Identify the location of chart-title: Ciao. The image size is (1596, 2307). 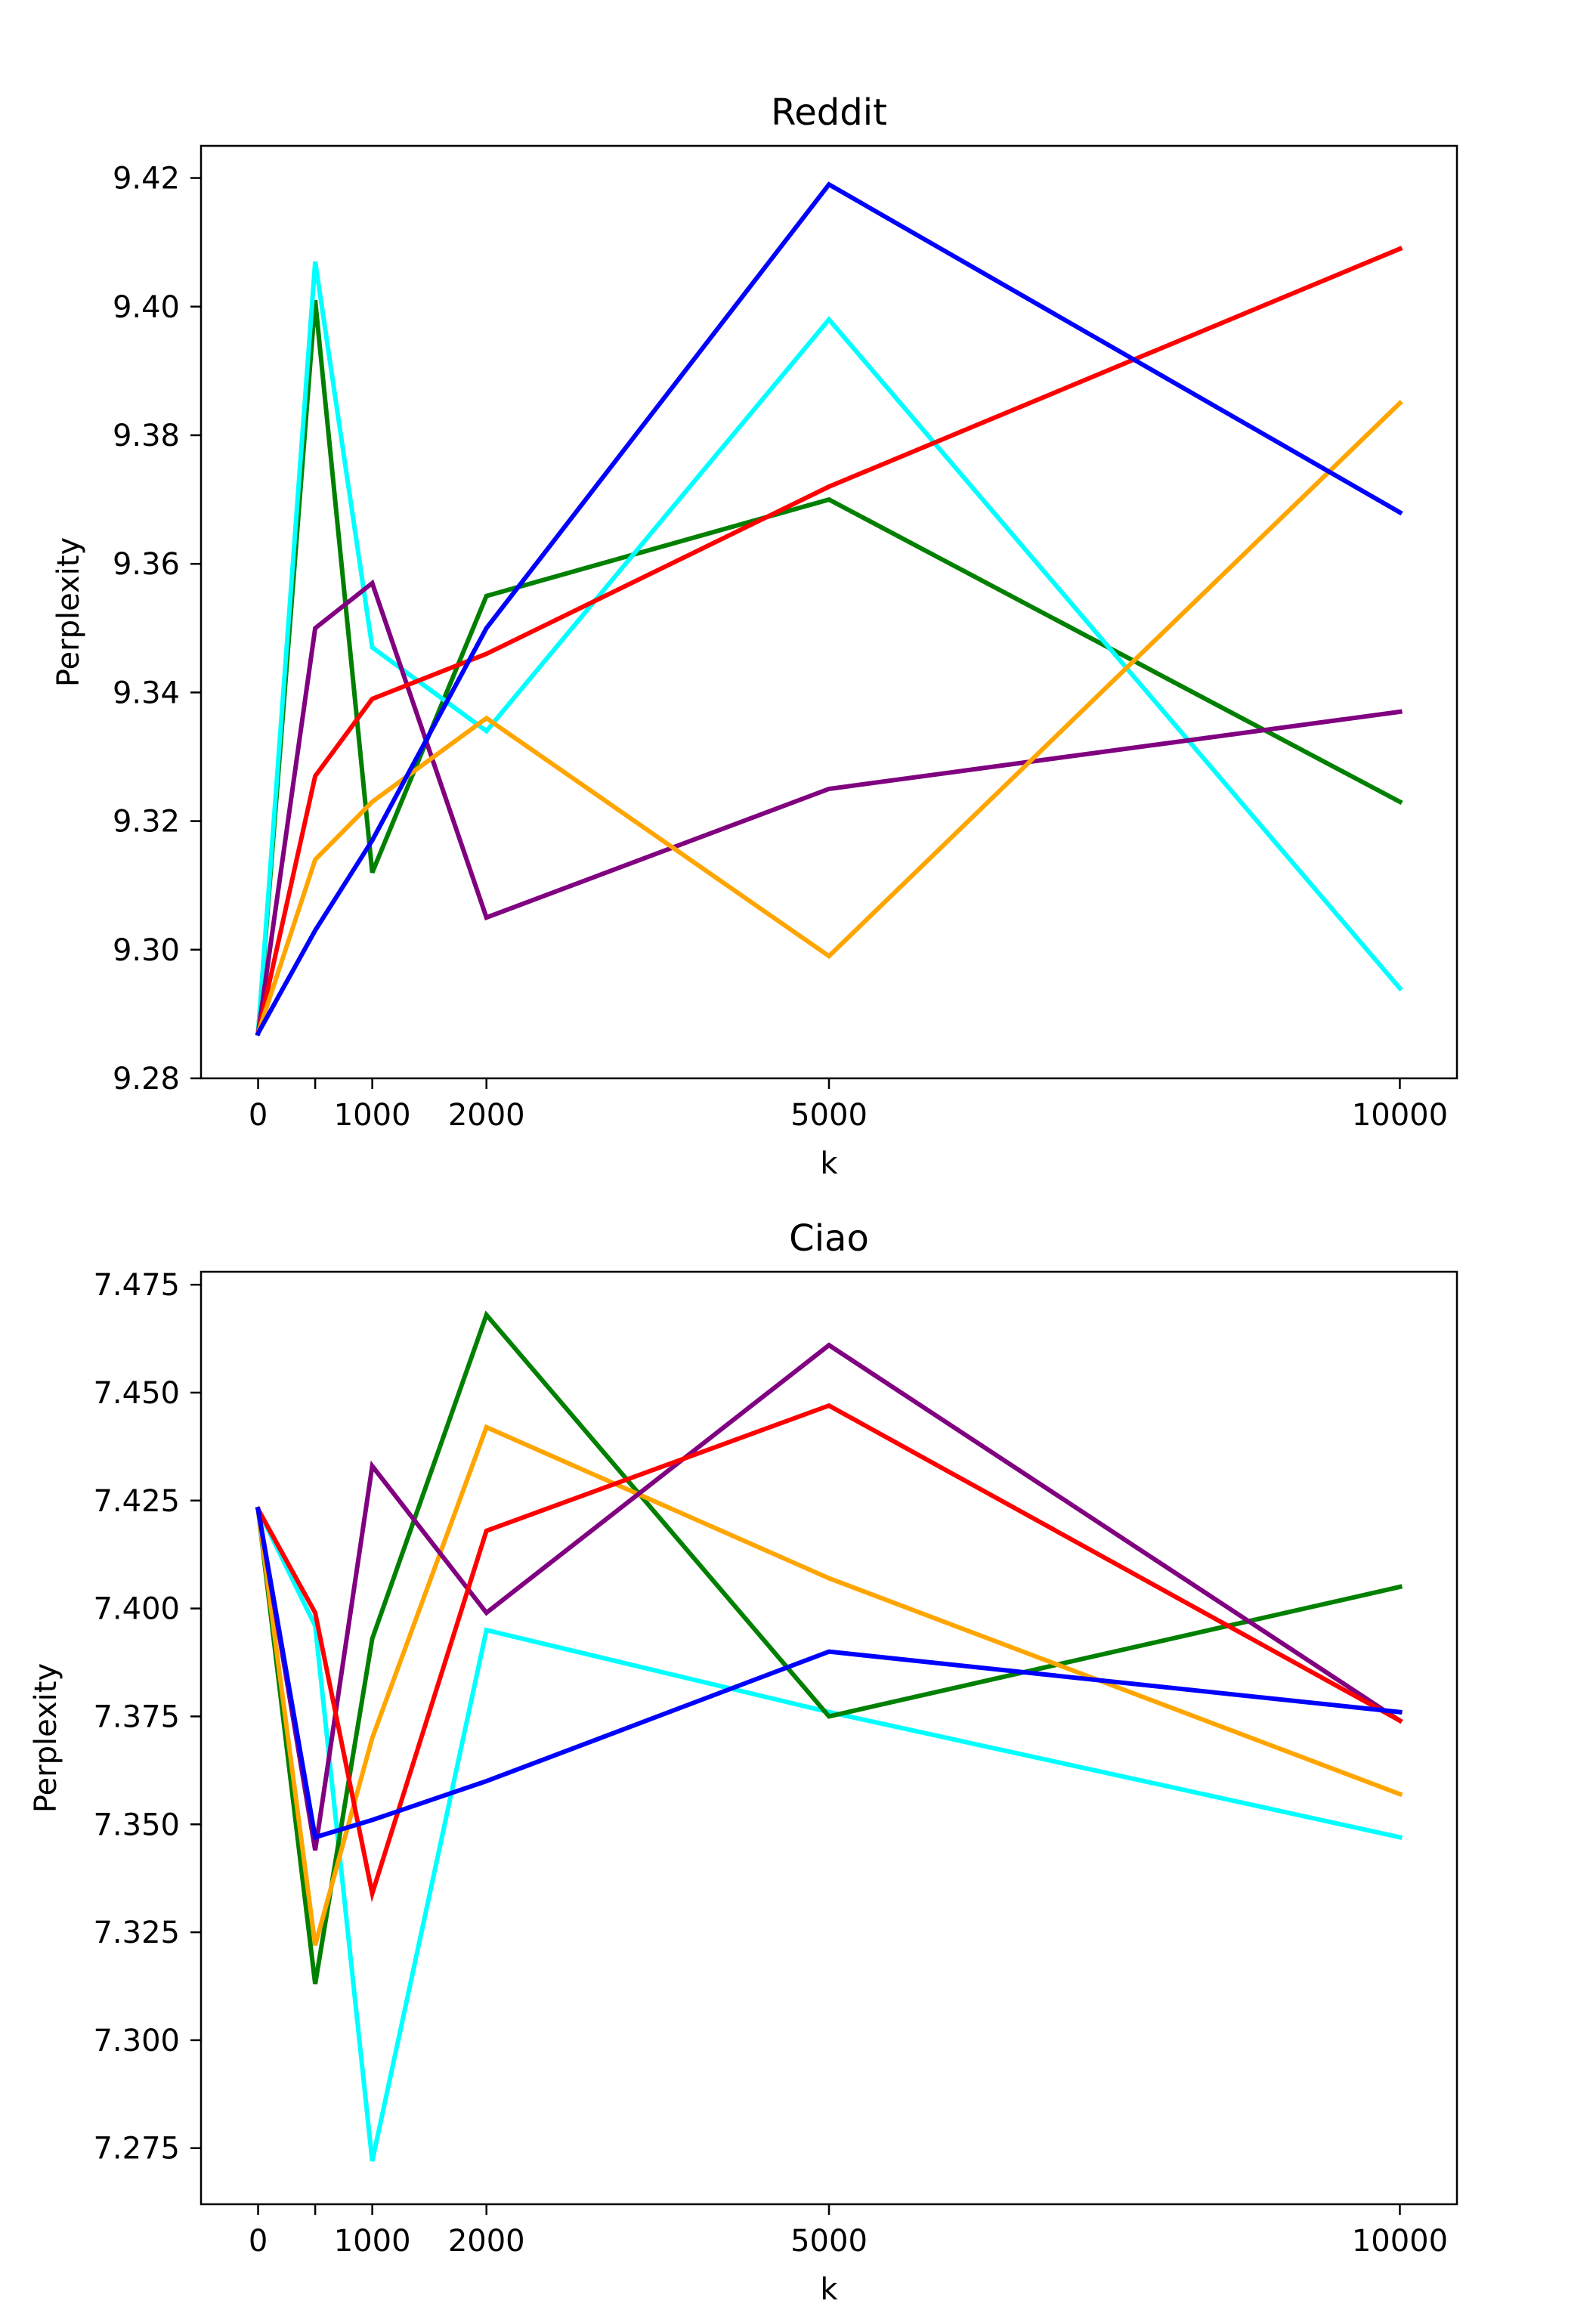
(829, 1238).